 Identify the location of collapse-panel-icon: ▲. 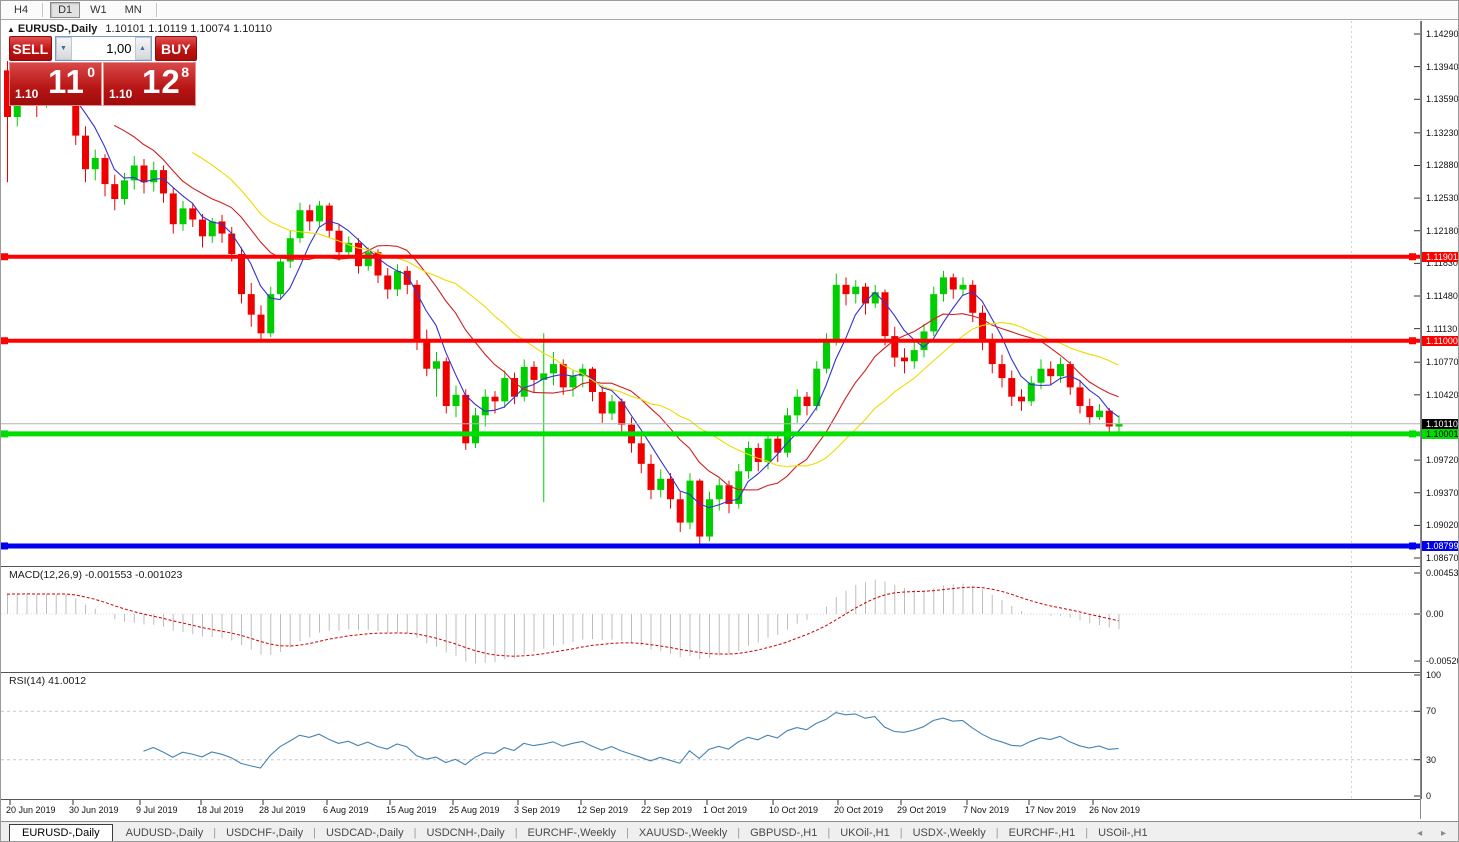
(11, 29).